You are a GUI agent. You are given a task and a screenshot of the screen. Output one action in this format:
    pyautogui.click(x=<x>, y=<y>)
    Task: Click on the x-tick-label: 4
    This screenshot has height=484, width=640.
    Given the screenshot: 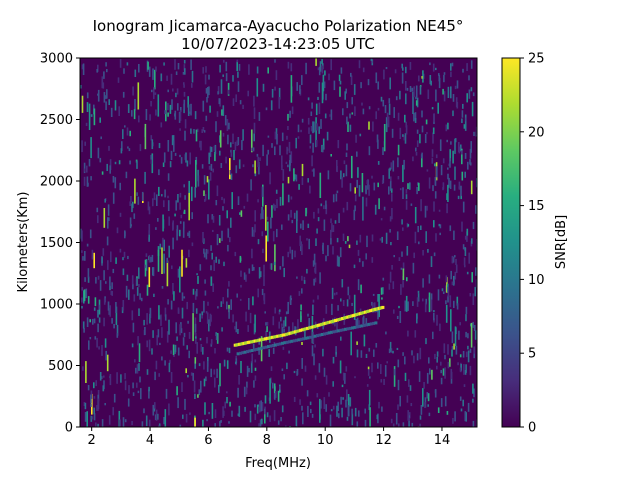 What is the action you would take?
    pyautogui.click(x=150, y=440)
    